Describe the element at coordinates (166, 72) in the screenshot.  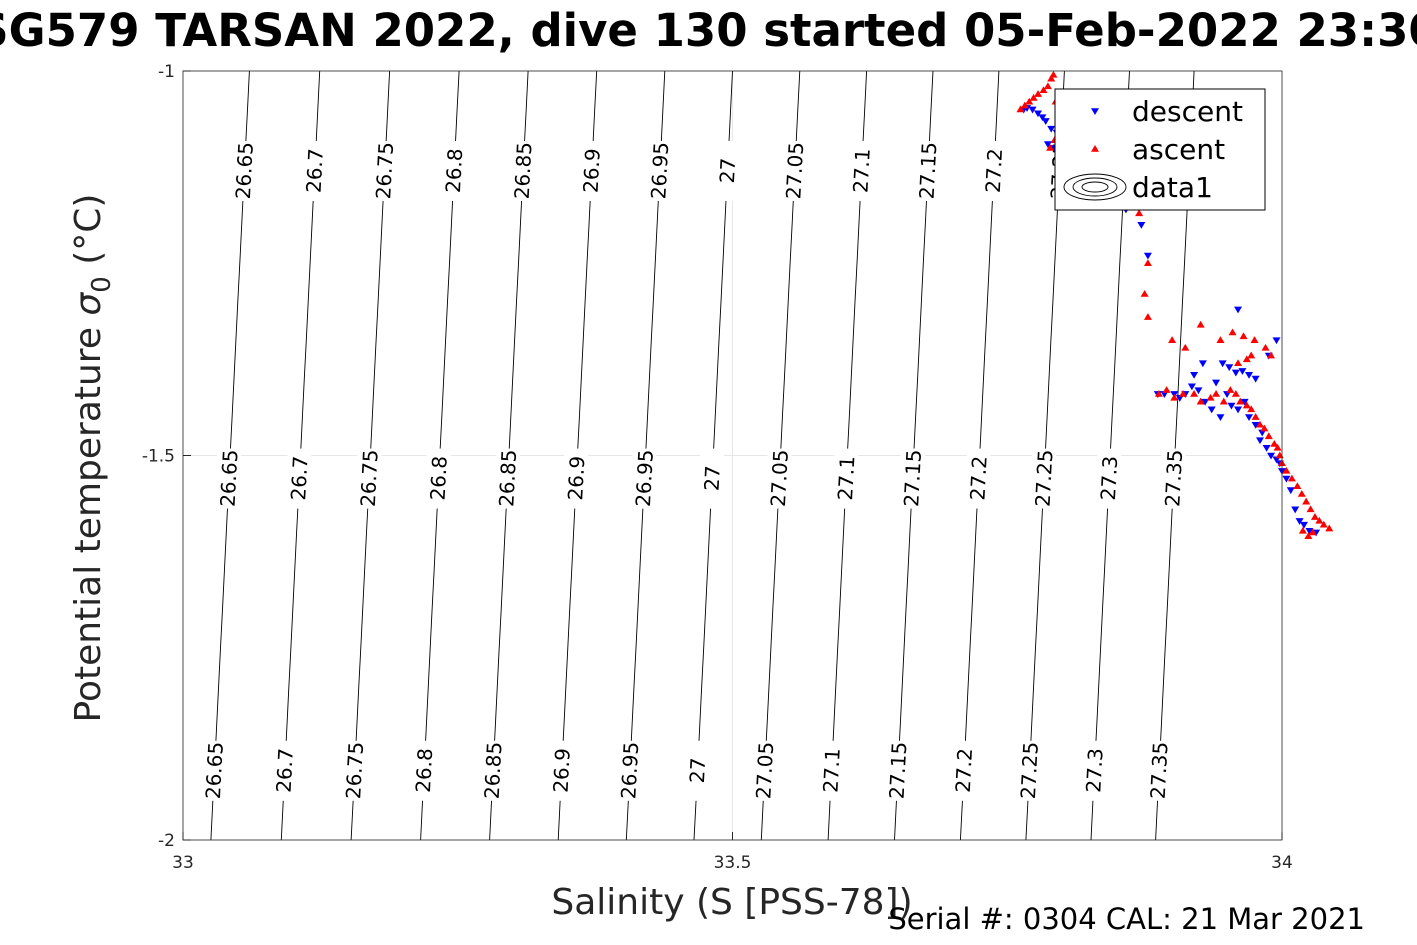
I see `y-tick-label: -1` at that location.